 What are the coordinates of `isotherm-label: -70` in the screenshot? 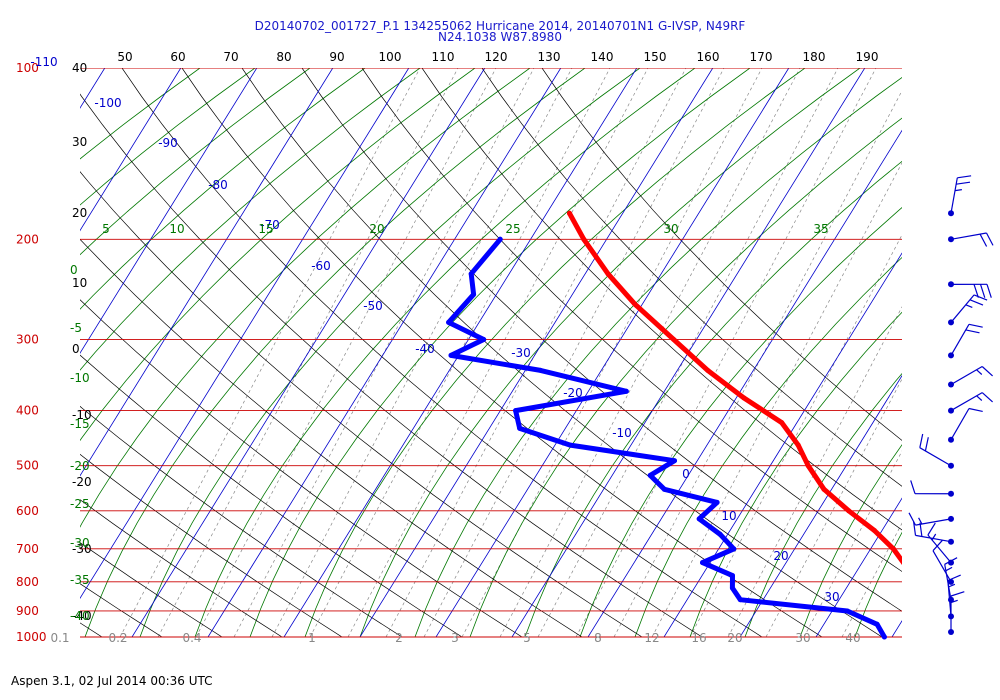 It's located at (270, 225).